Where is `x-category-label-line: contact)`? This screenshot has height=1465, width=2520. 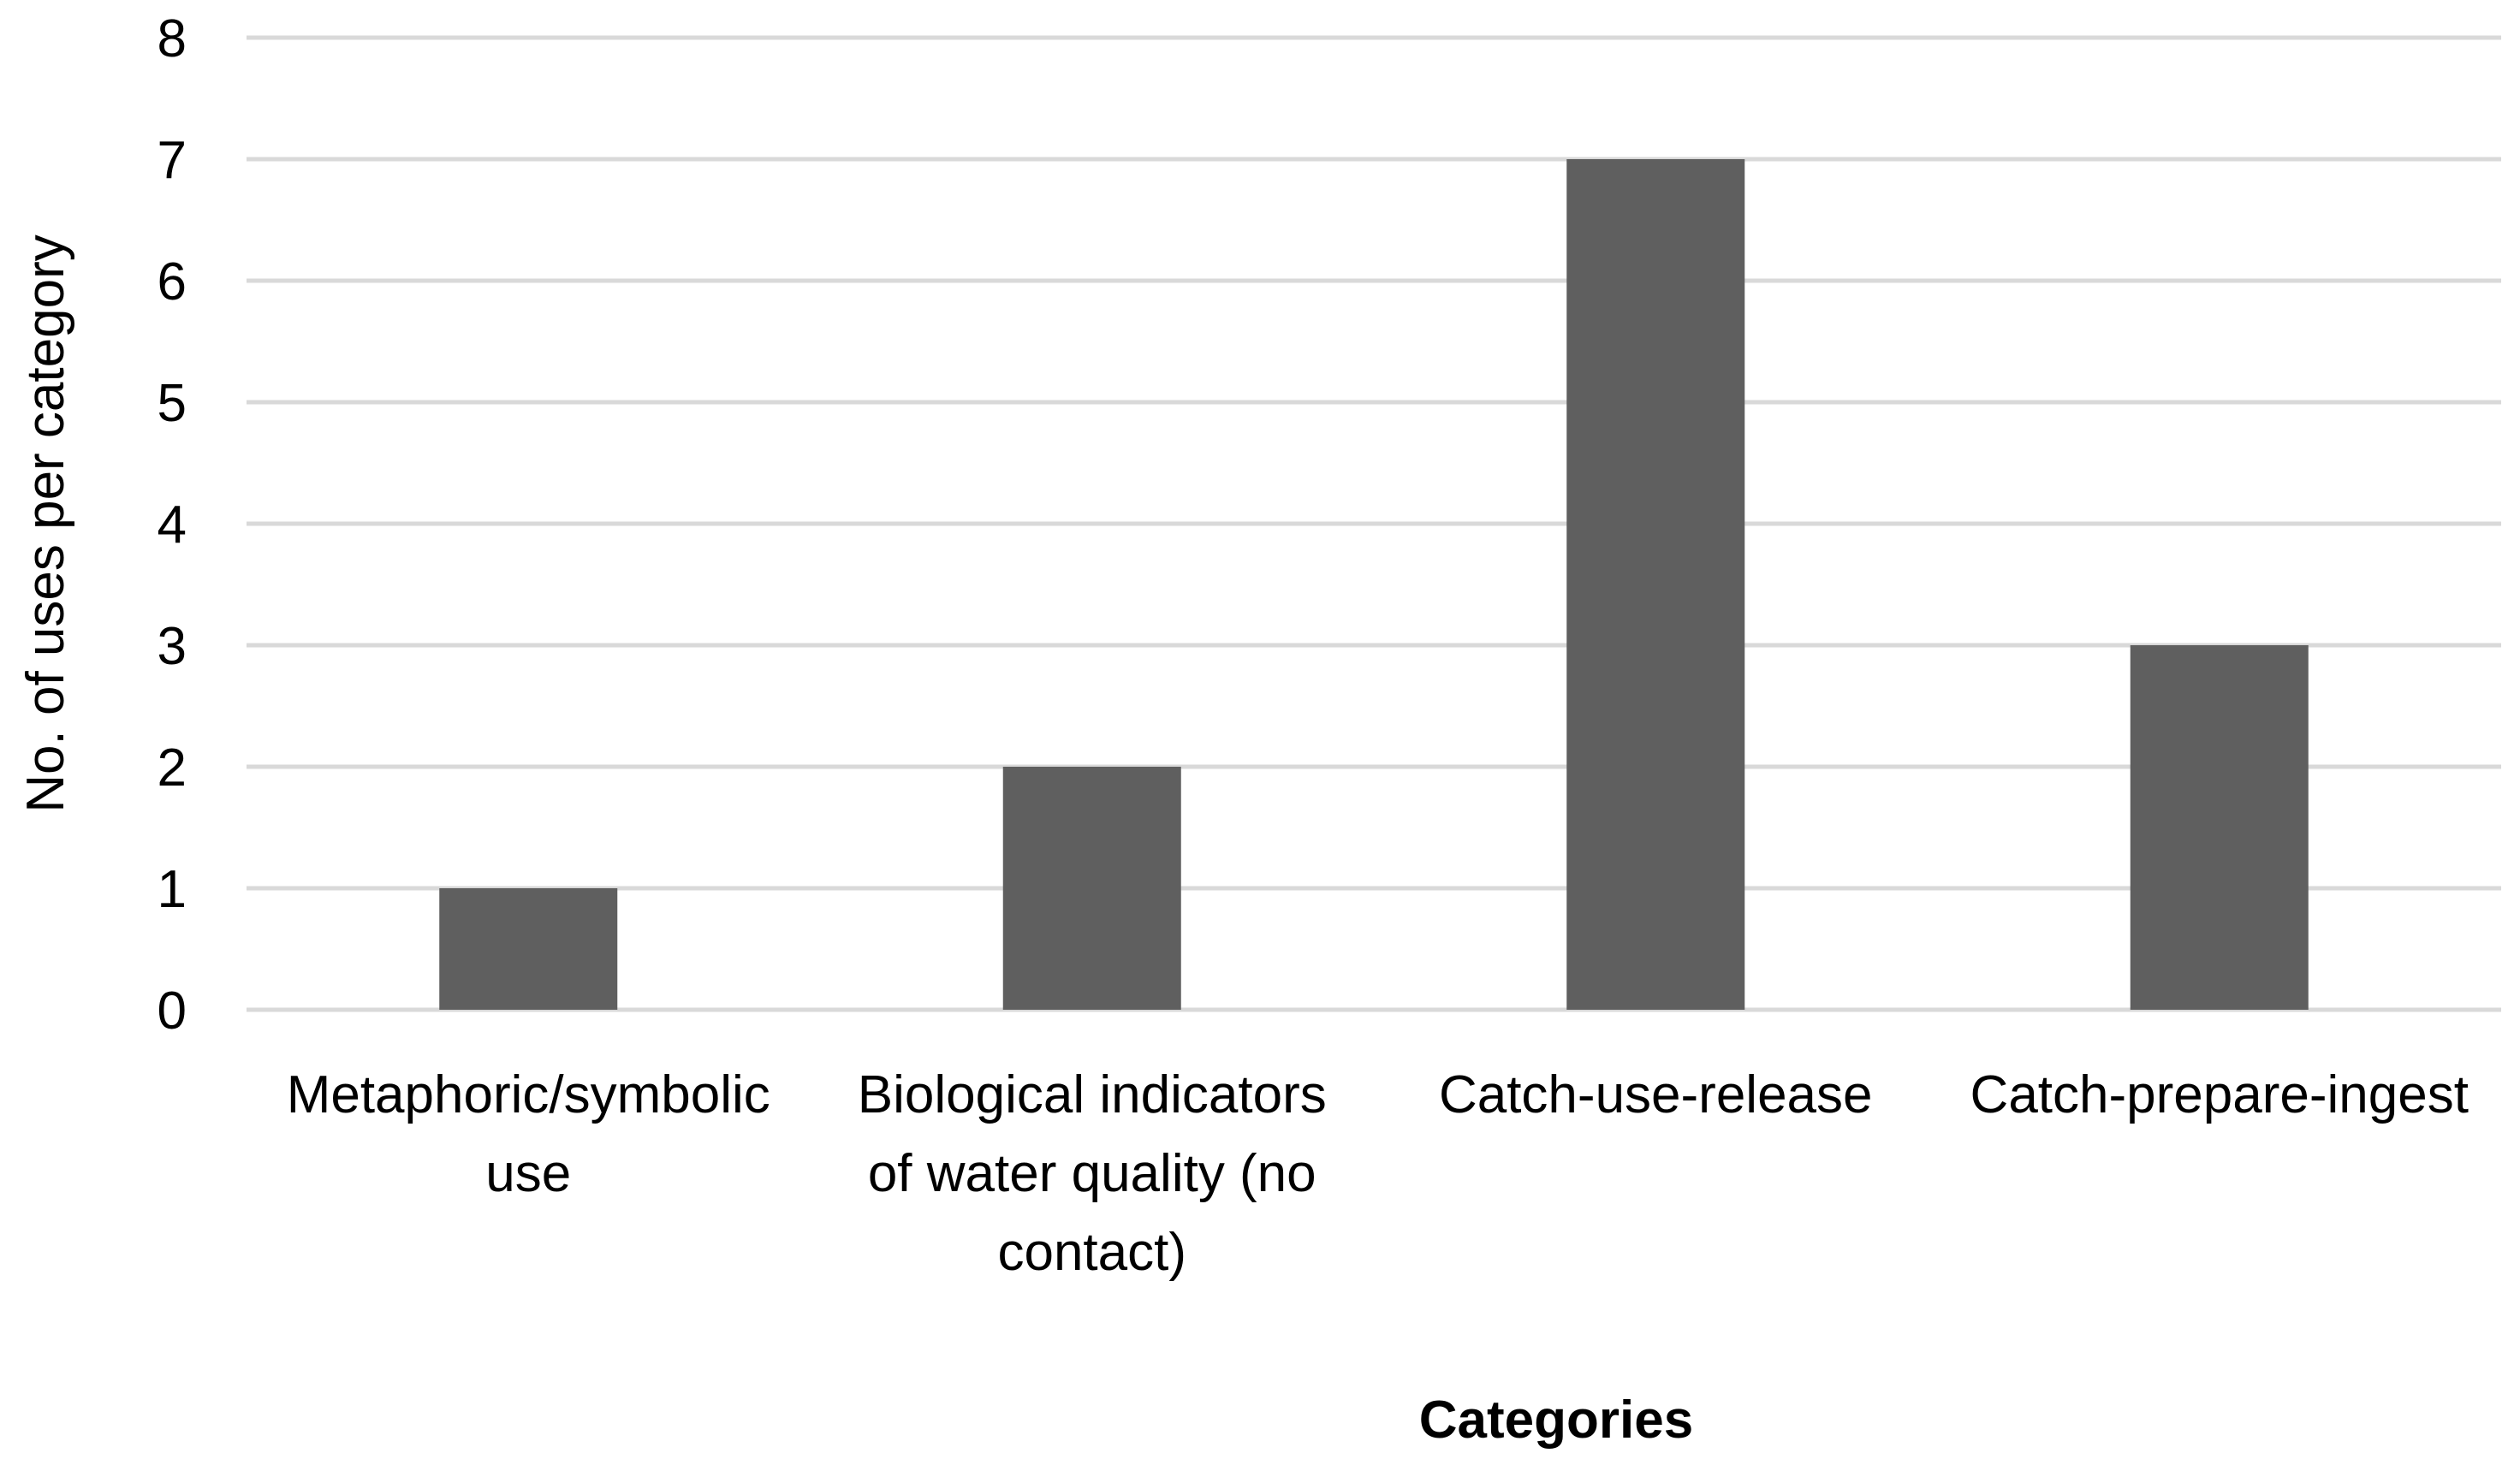
x-category-label-line: contact) is located at coordinates (1091, 1252).